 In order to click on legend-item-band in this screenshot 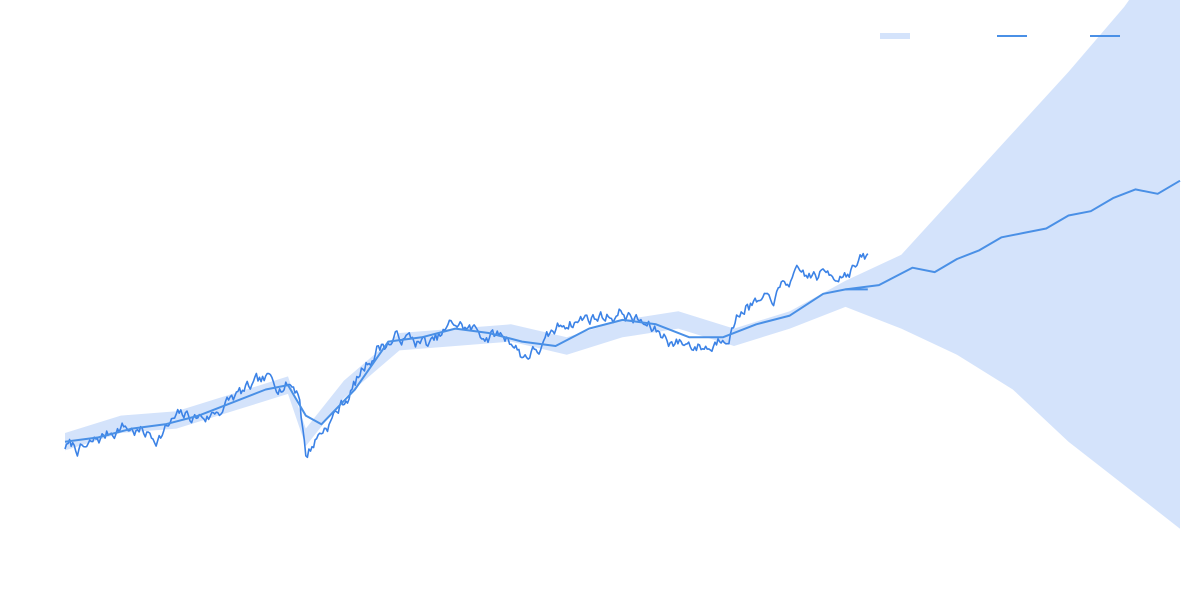, I will do `click(895, 36)`.